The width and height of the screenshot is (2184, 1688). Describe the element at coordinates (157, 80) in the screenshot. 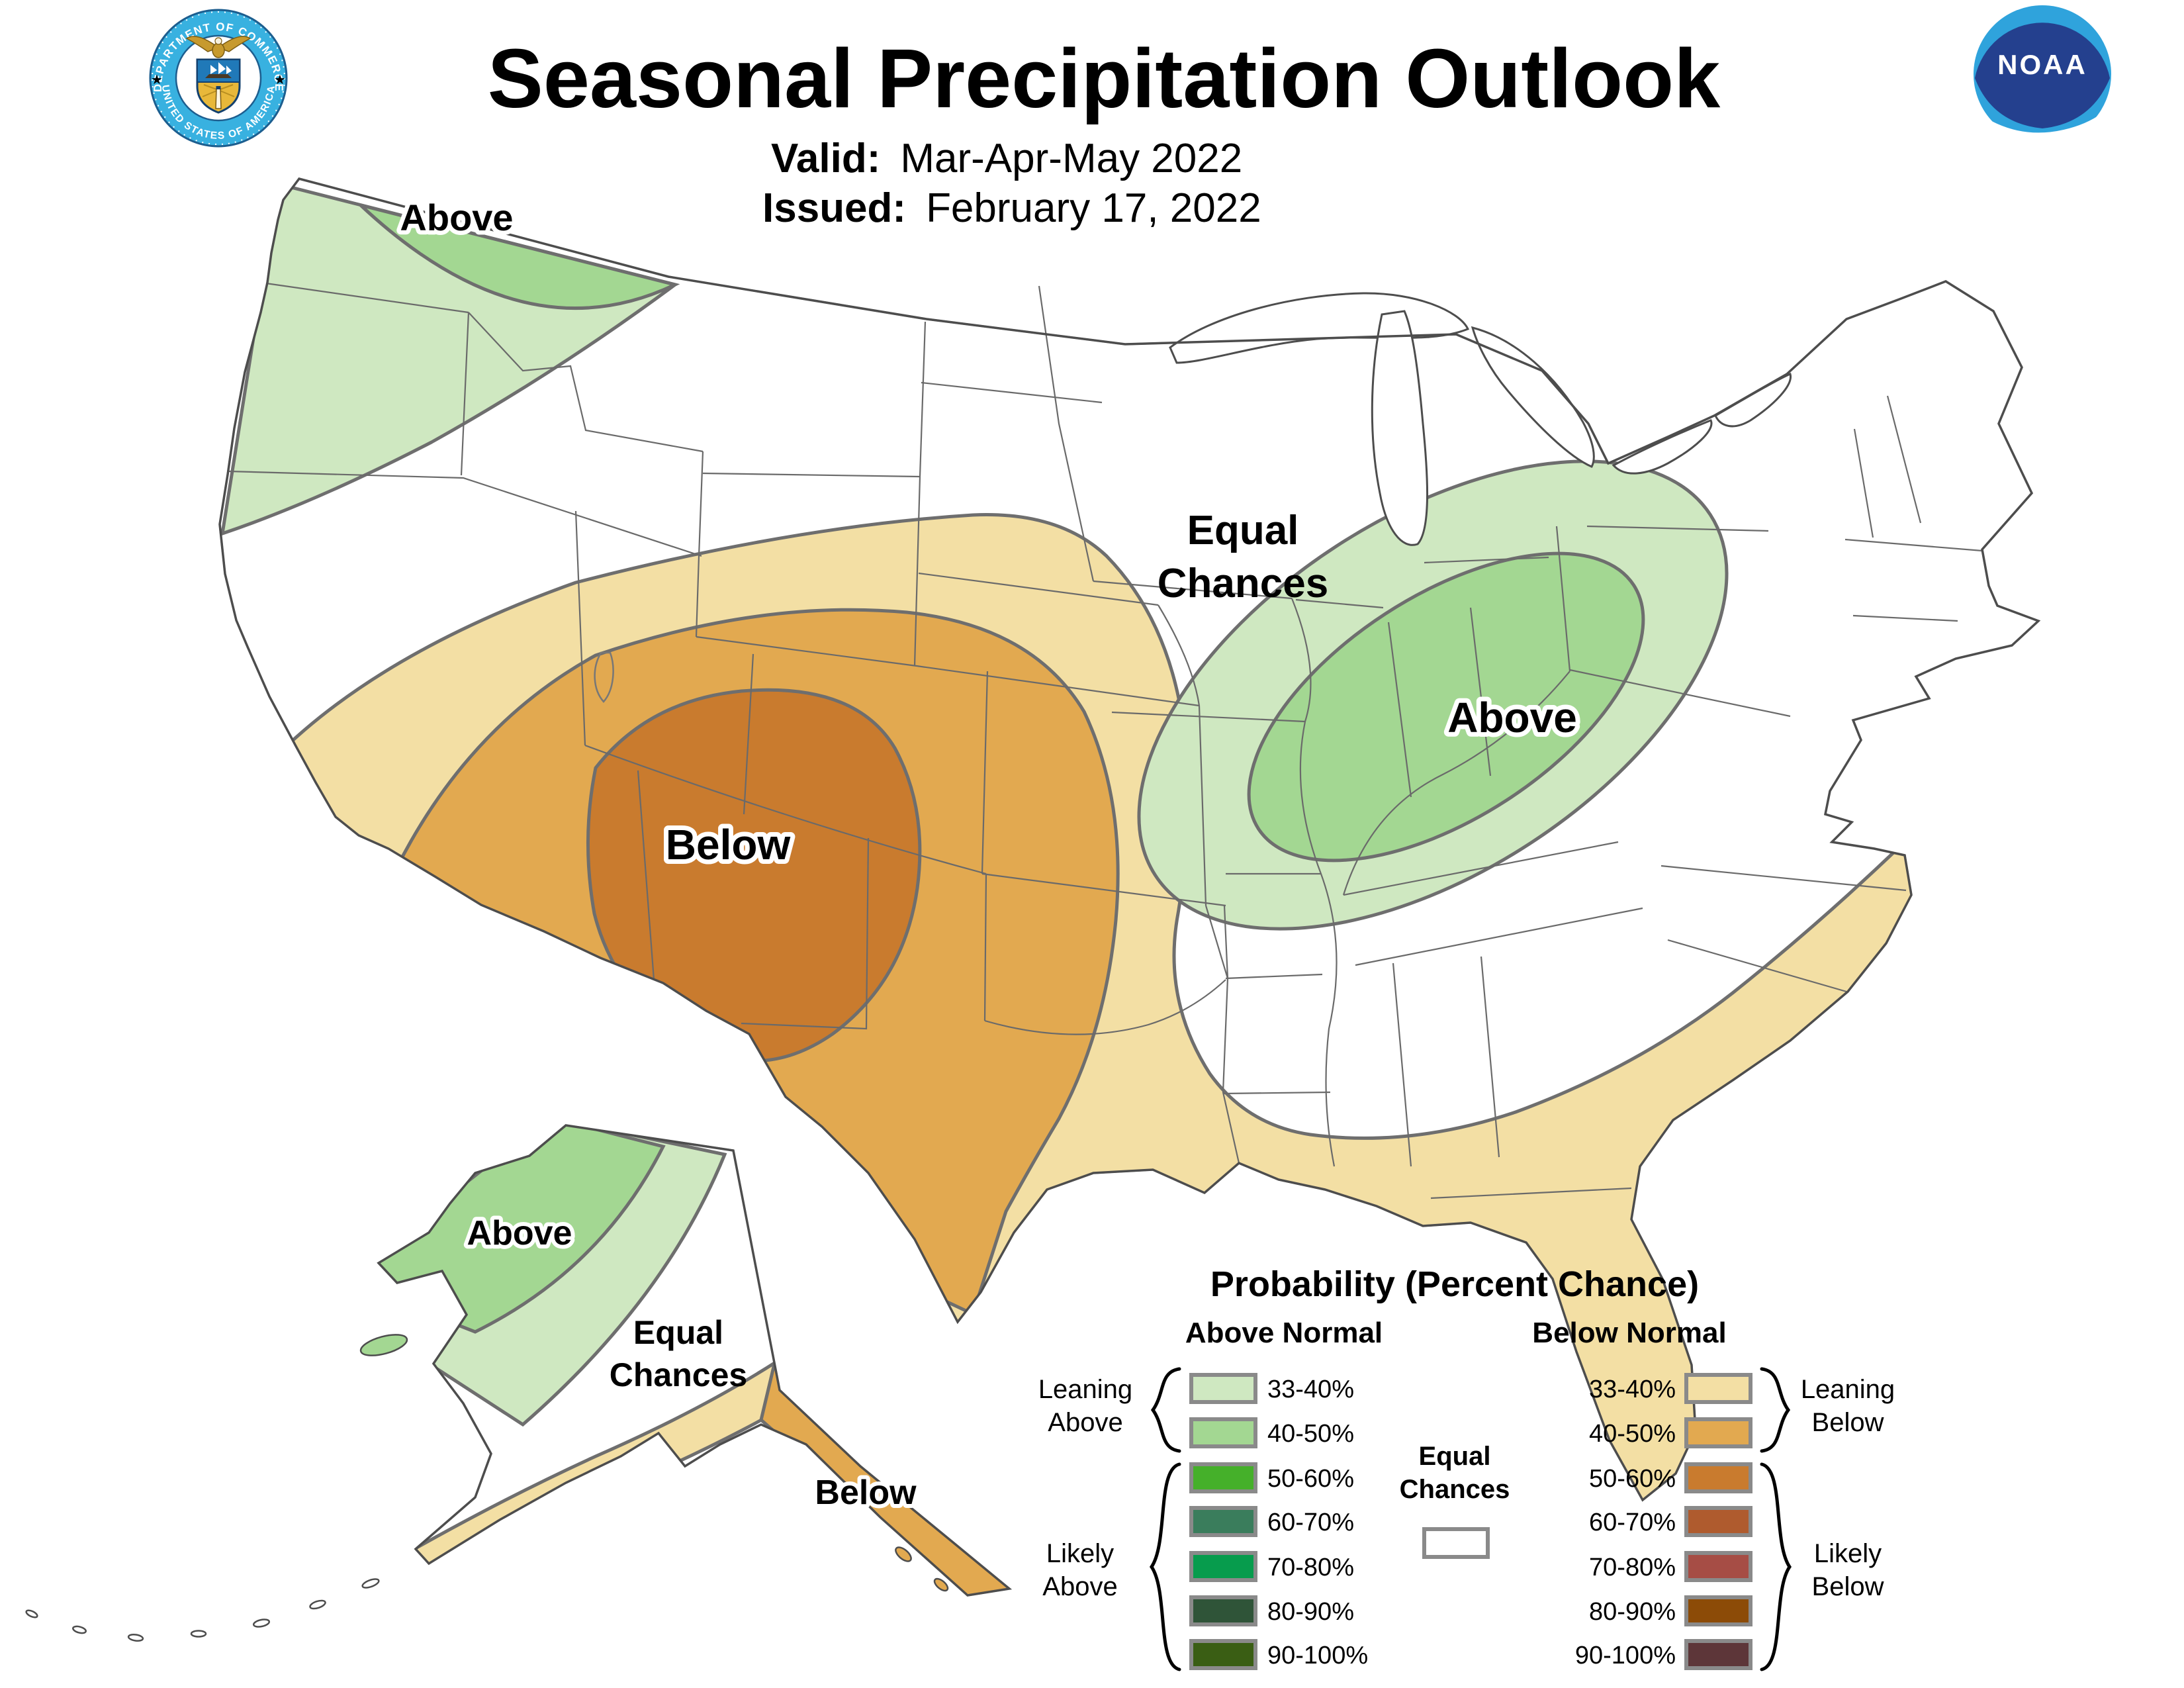

I see `seal-star-left-icon: ★` at that location.